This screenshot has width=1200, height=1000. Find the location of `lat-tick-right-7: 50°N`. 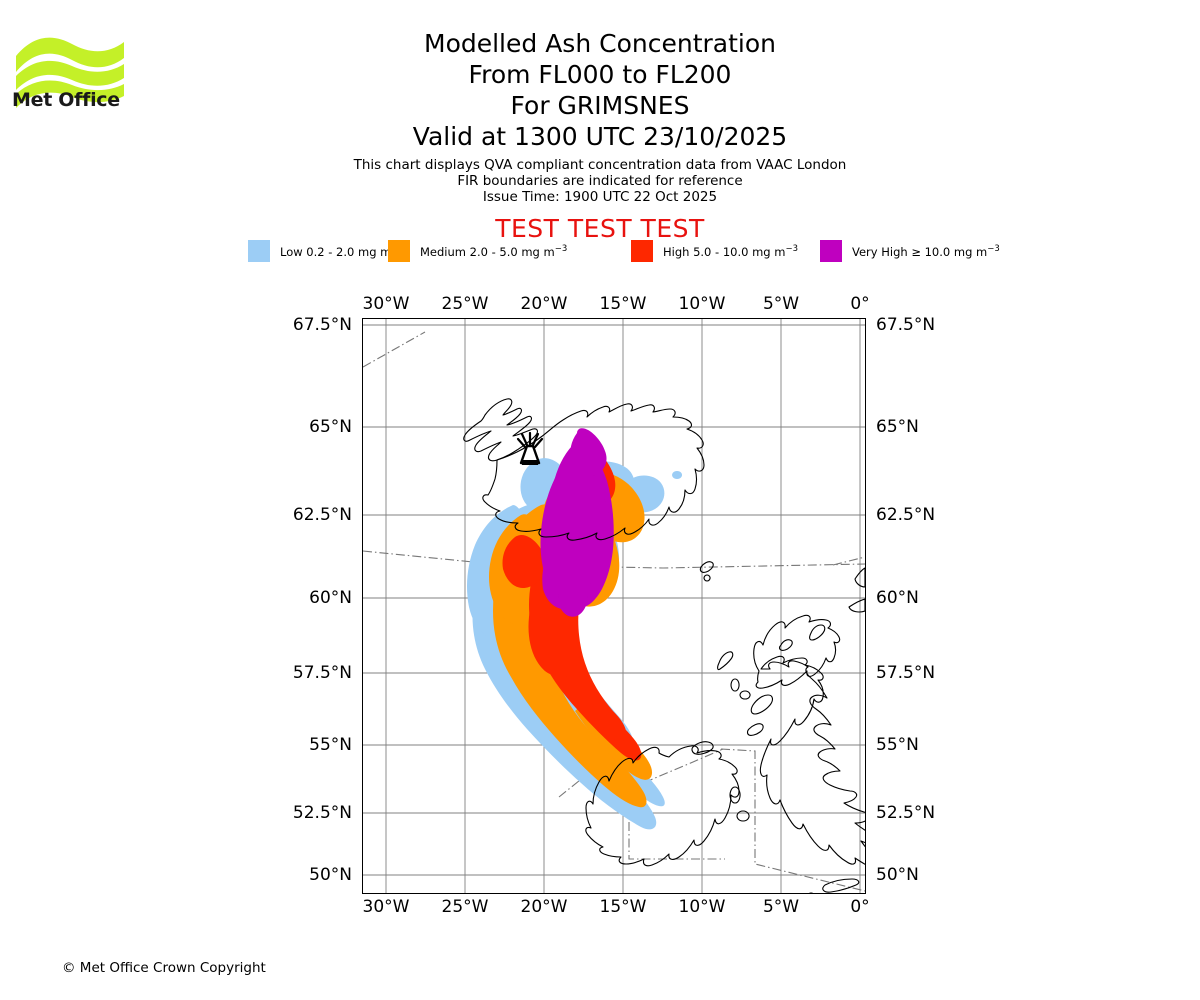

lat-tick-right-7: 50°N is located at coordinates (897, 875).